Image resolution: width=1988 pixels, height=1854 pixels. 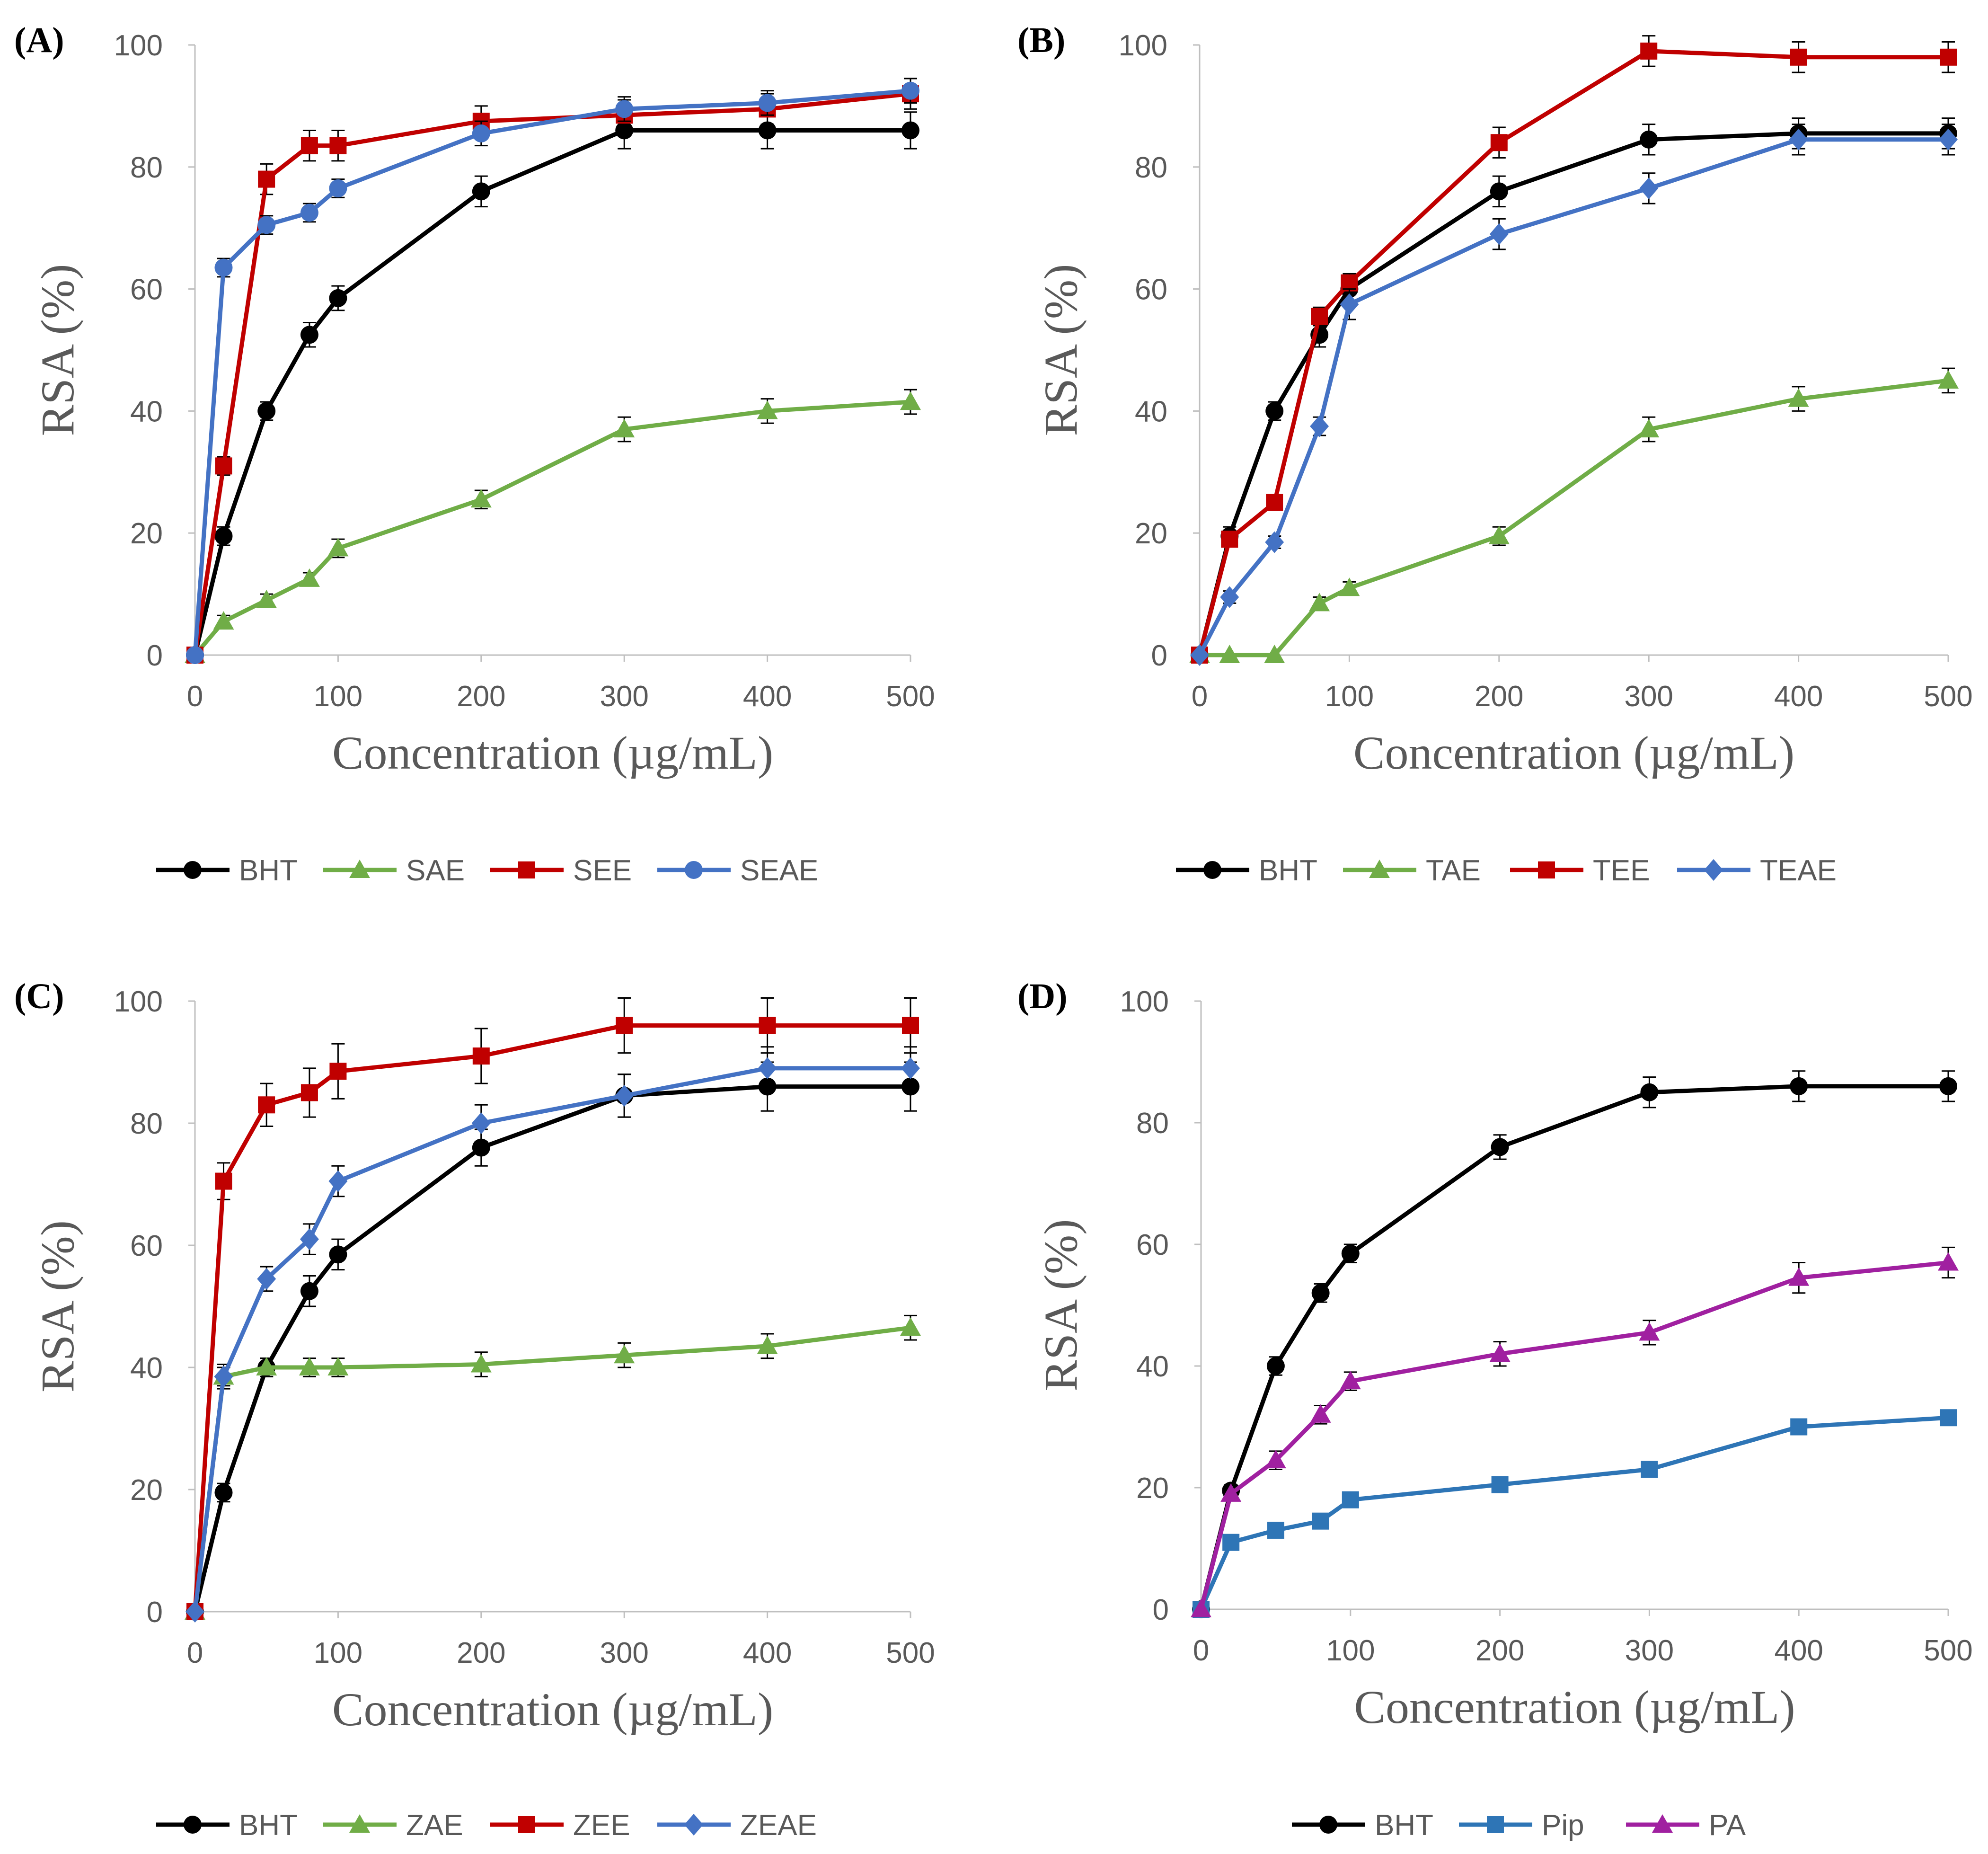 What do you see at coordinates (1319, 316) in the screenshot?
I see `data-point-tee` at bounding box center [1319, 316].